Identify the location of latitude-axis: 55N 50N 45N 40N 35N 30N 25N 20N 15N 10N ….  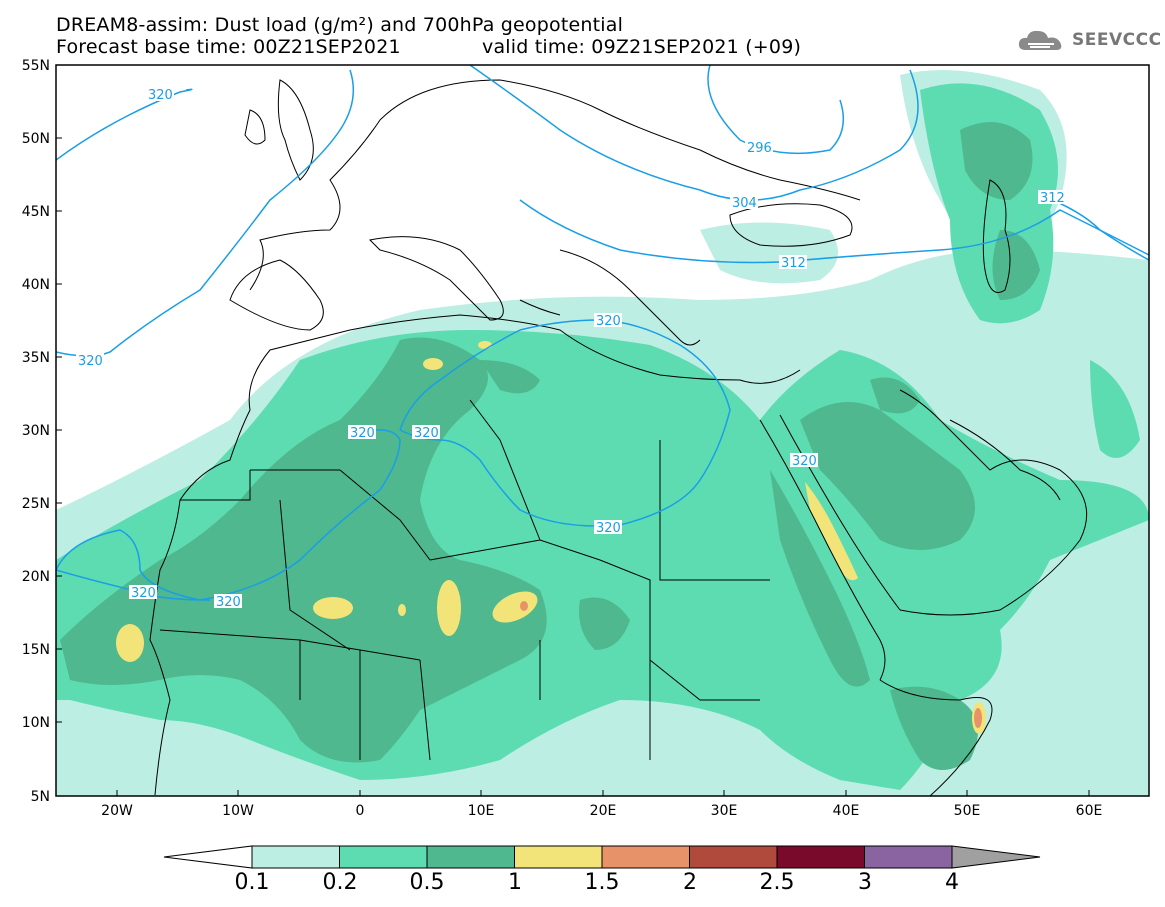
(42, 431).